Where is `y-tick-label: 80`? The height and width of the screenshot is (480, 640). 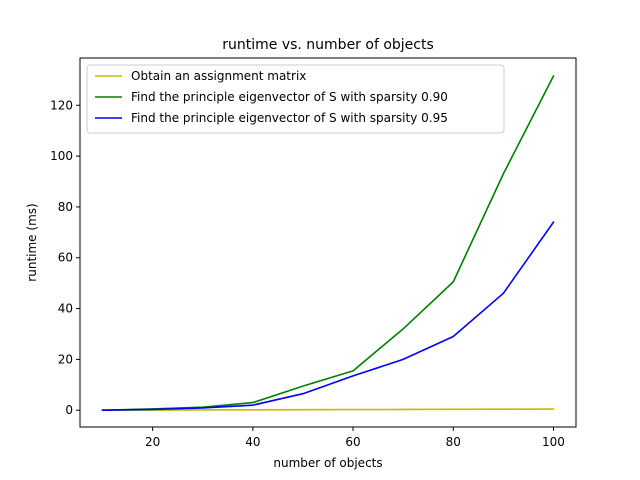 y-tick-label: 80 is located at coordinates (65, 207).